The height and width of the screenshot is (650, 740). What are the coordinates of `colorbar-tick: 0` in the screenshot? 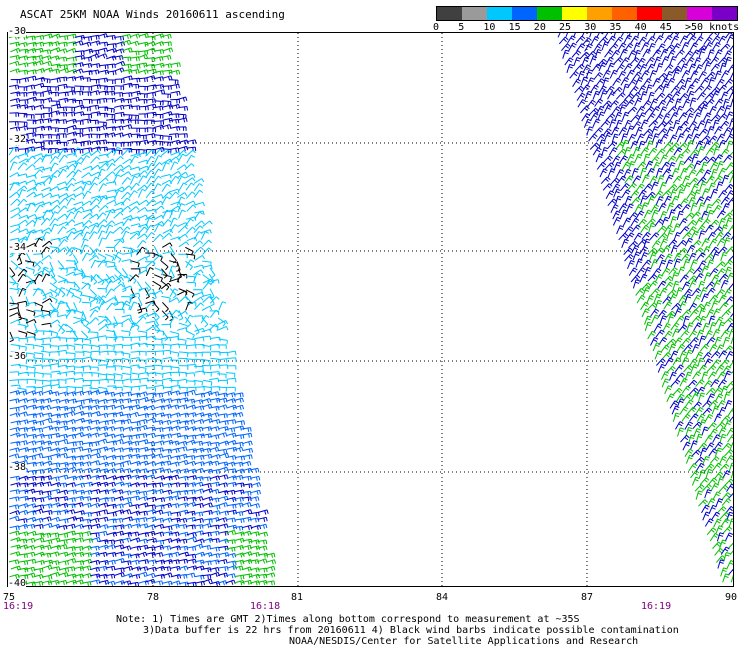 It's located at (436, 27).